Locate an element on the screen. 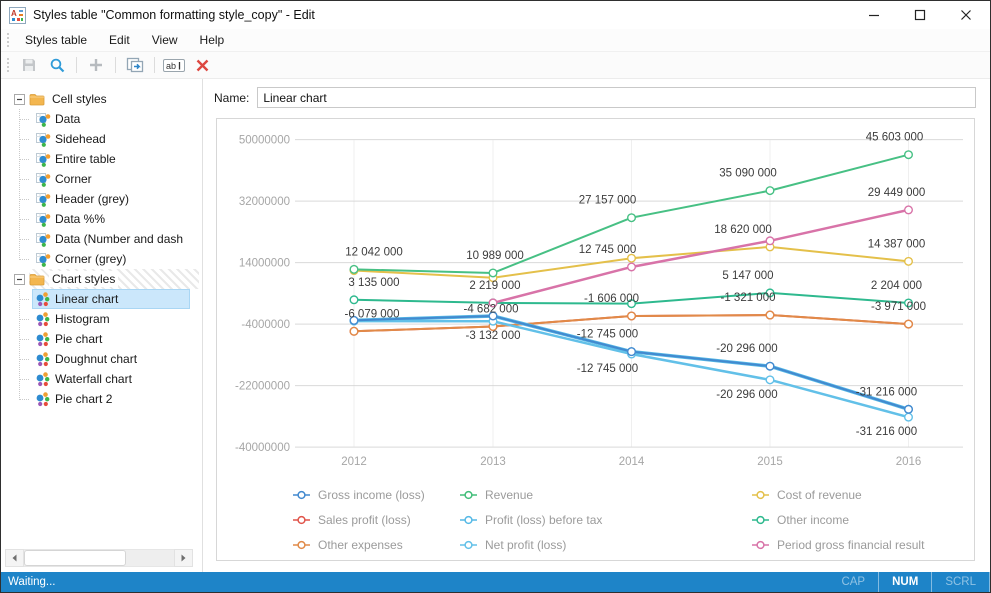  data-label: -12 745 000 is located at coordinates (607, 369).